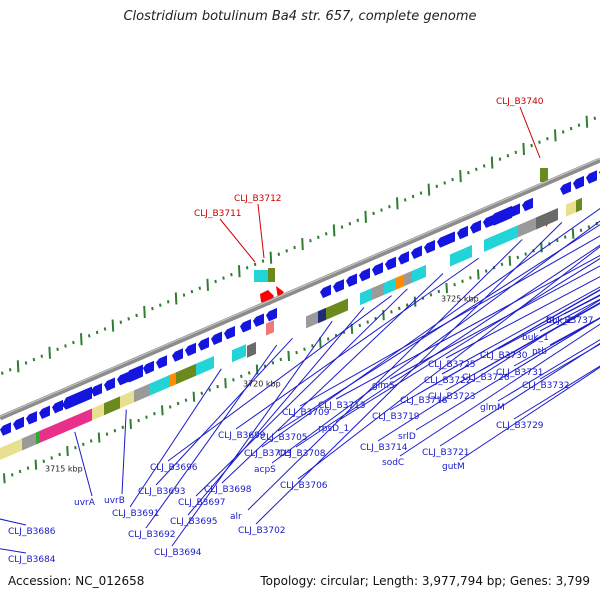 This screenshot has width=600, height=600. Describe the element at coordinates (284, 438) in the screenshot. I see `gene-label: CLJ_B3705` at that location.